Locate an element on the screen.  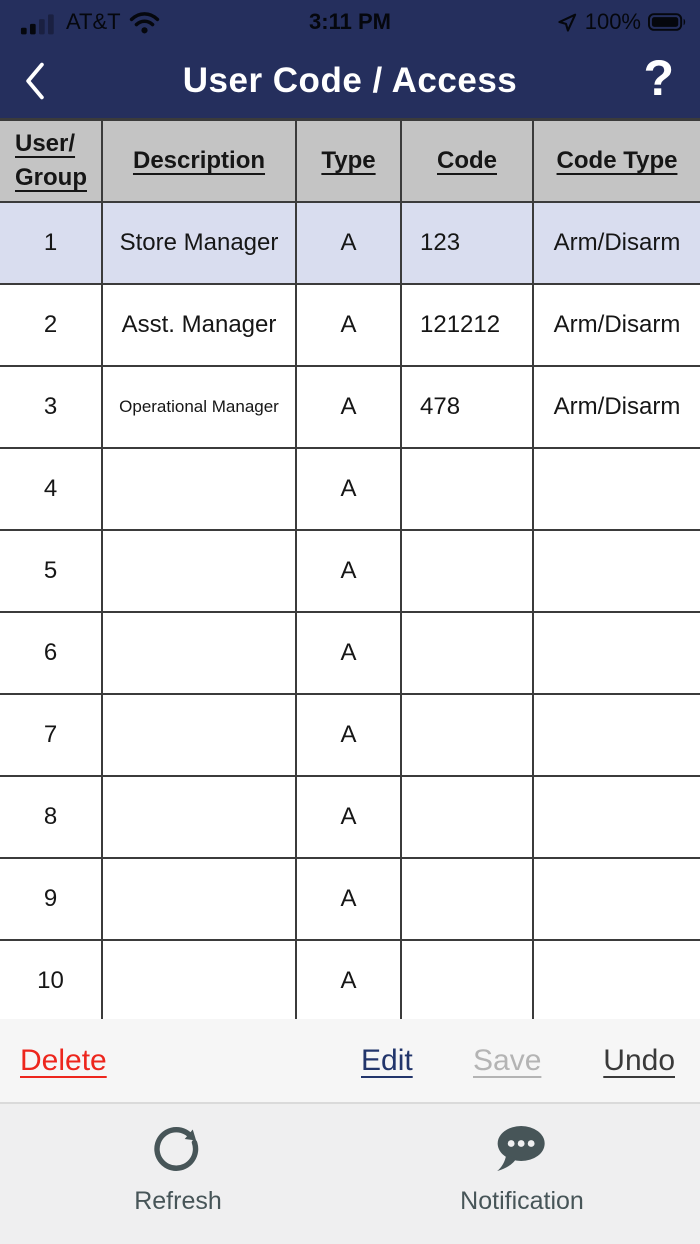
cell-user: 4 is located at coordinates (51, 490).